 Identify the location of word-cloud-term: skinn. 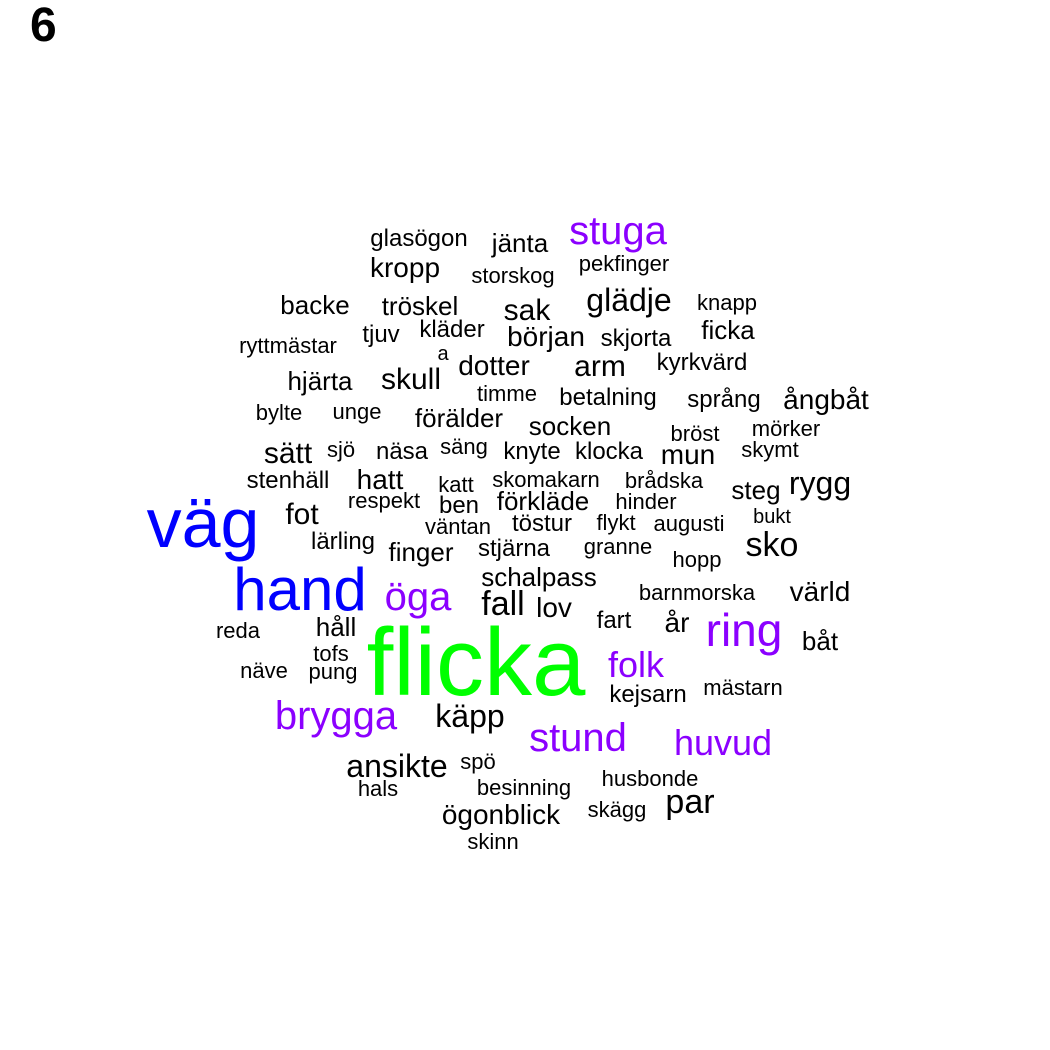
(493, 841).